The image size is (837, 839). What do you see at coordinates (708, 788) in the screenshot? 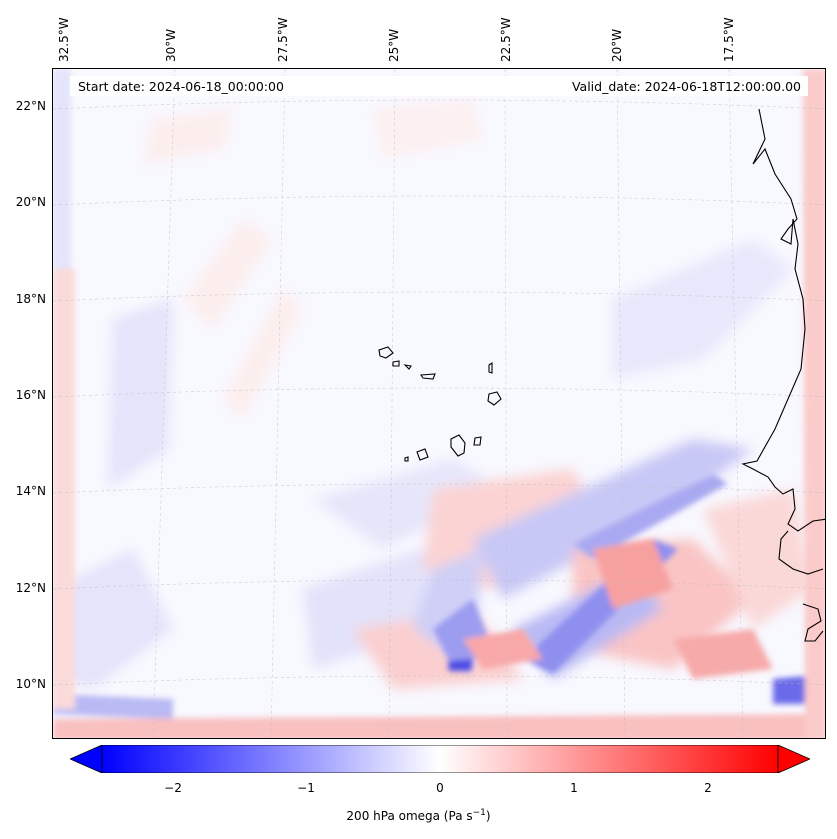
I see `colorbar-tick-label: 2` at bounding box center [708, 788].